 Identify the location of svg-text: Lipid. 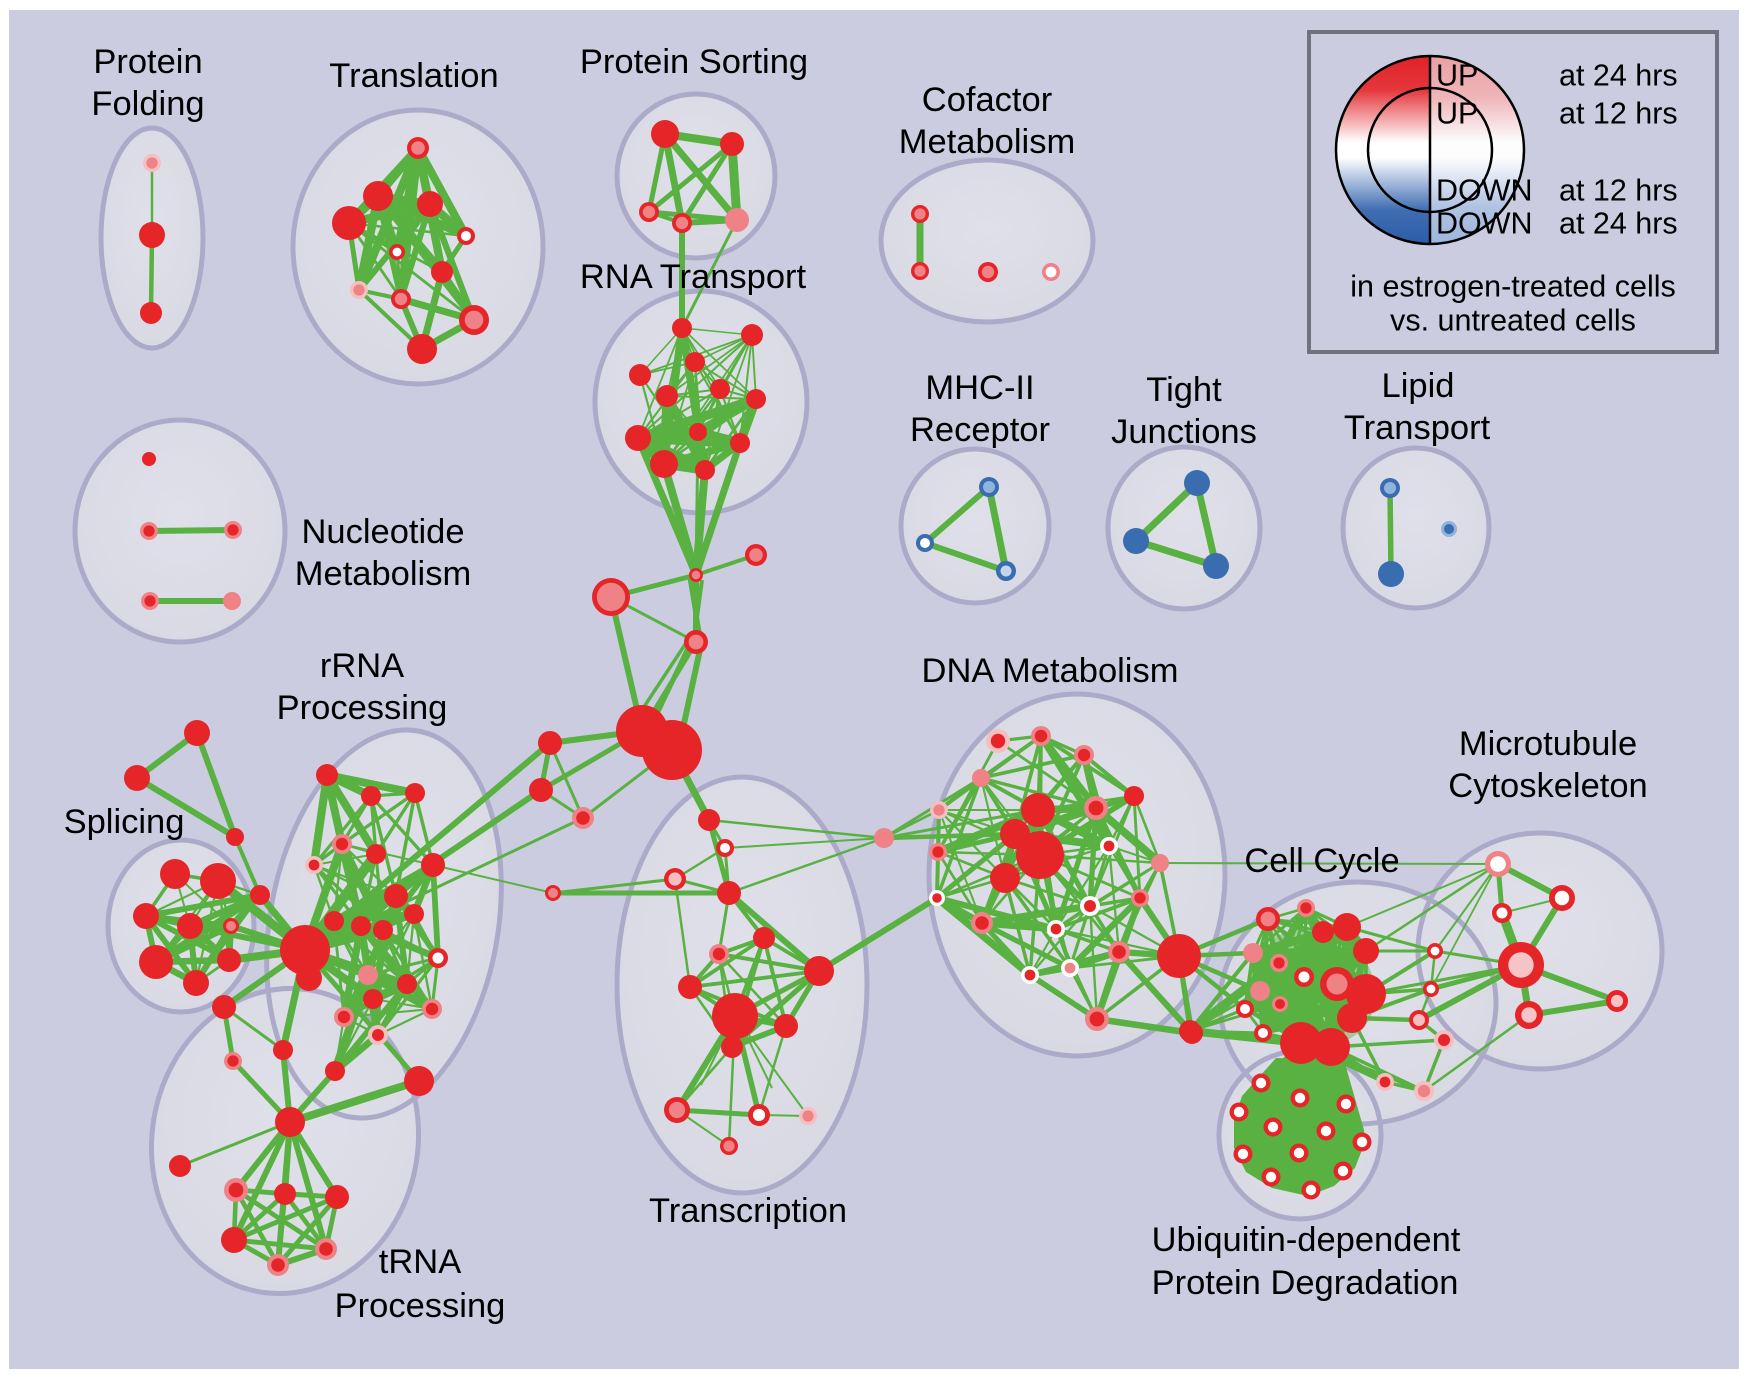
(1418, 386).